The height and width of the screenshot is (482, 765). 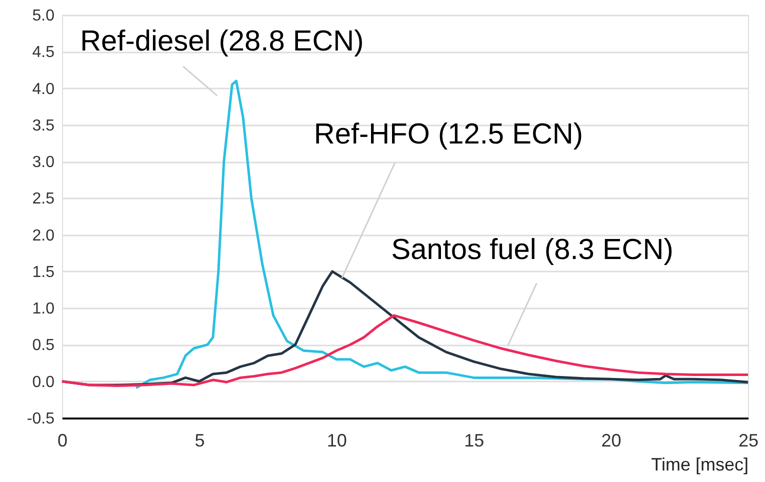 What do you see at coordinates (43, 125) in the screenshot?
I see `y-tick-label: 3.5` at bounding box center [43, 125].